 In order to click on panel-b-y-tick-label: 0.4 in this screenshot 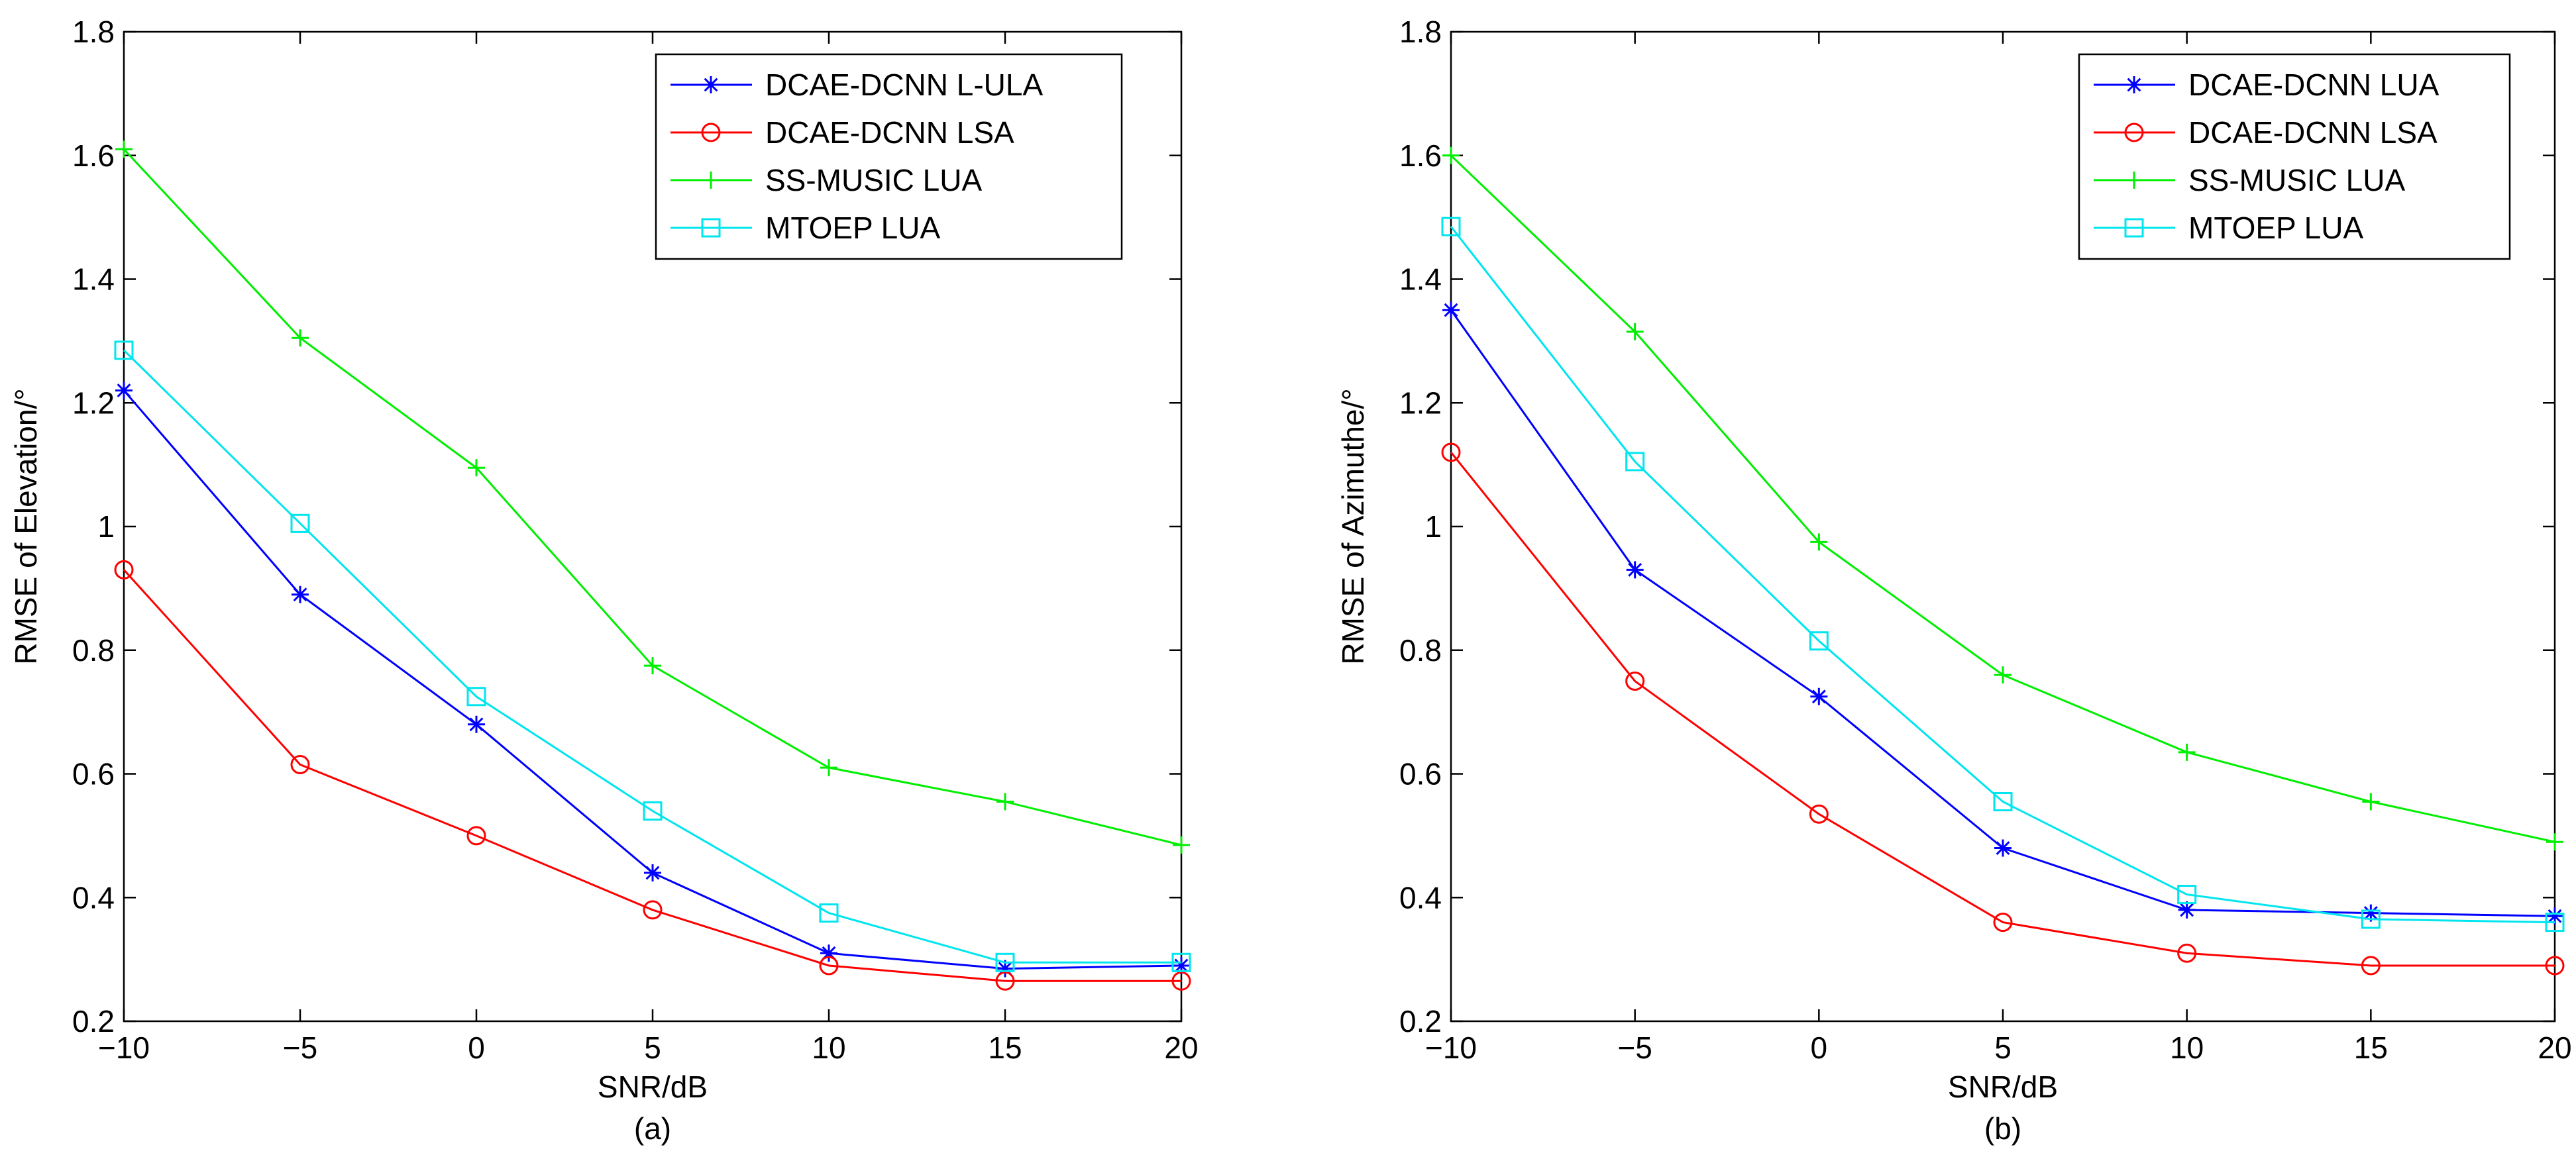, I will do `click(1420, 898)`.